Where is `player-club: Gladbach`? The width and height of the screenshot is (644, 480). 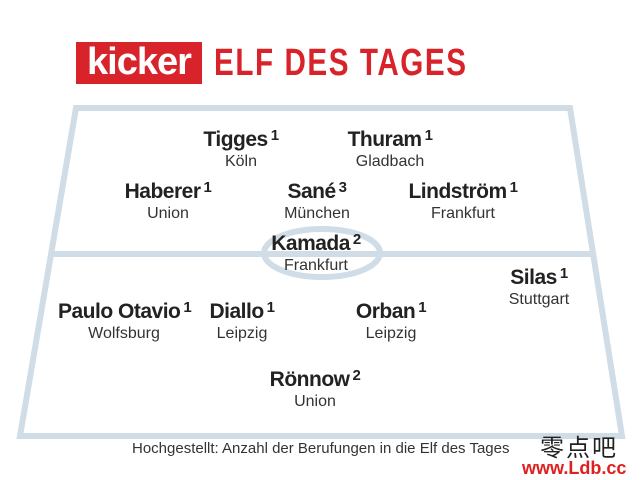
player-club: Gladbach is located at coordinates (390, 161).